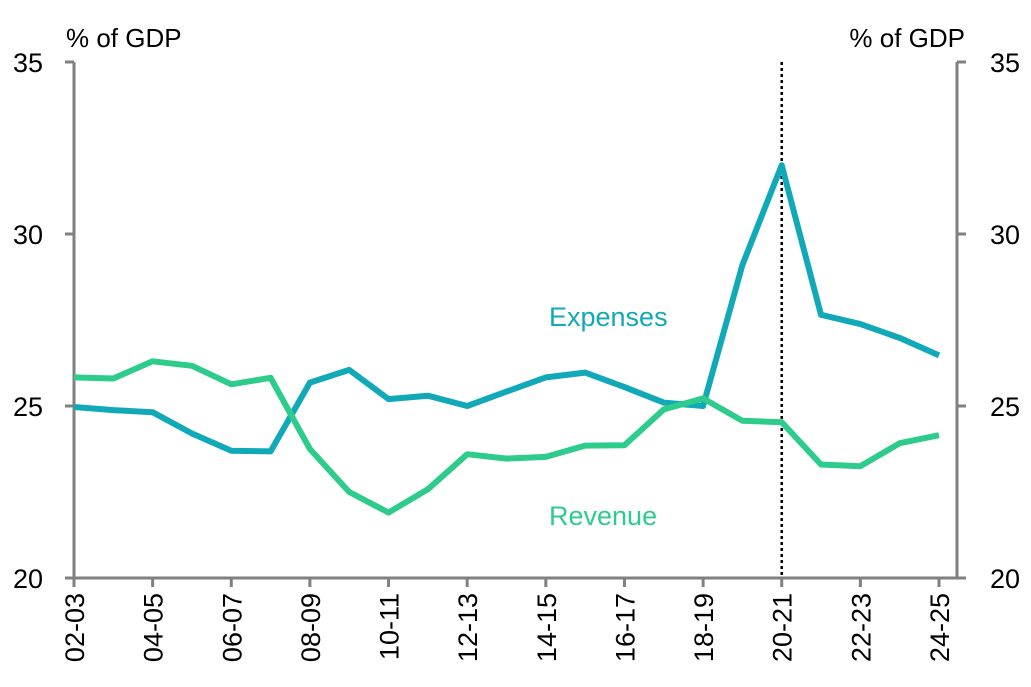 This screenshot has height=687, width=1031. Describe the element at coordinates (861, 627) in the screenshot. I see `x-tick-label-22-23: 22-23` at that location.